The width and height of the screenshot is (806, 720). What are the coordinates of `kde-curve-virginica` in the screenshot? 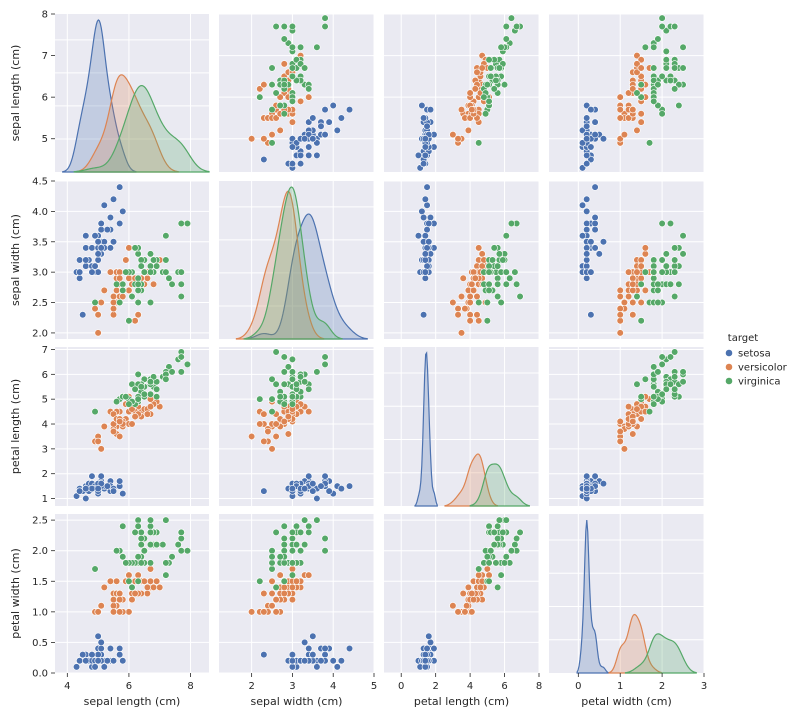 It's located at (499, 485).